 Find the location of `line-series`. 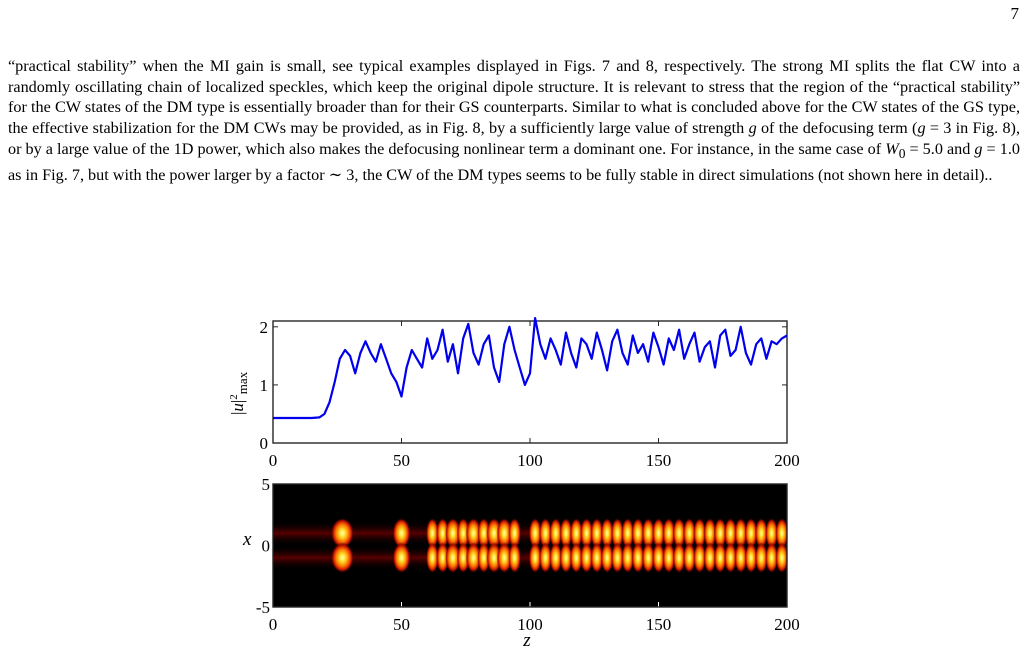

line-series is located at coordinates (530, 368).